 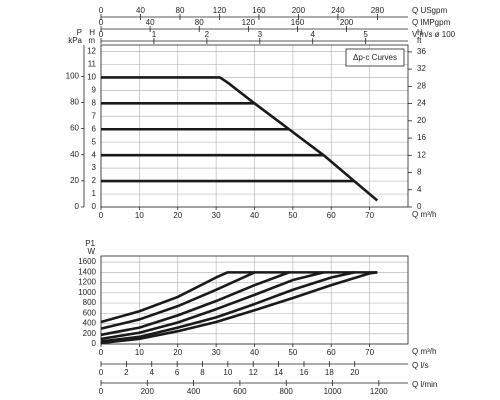 I want to click on tick-label: 24, so click(x=421, y=103).